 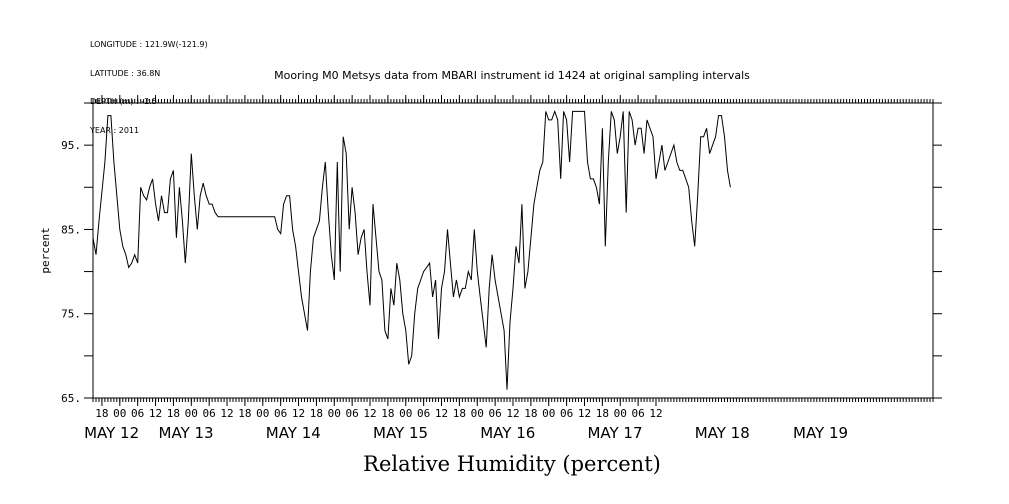 What do you see at coordinates (71, 398) in the screenshot?
I see `y-tick-label: 65.` at bounding box center [71, 398].